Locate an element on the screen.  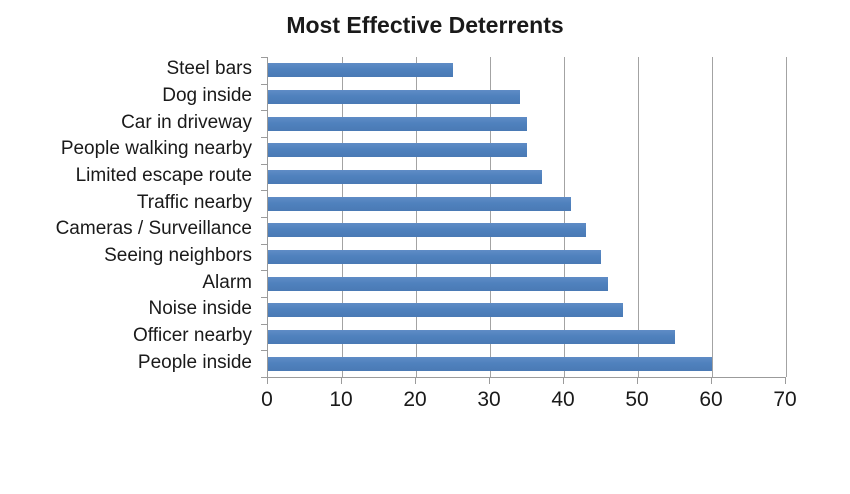
bar-noise-inside is located at coordinates (445, 310).